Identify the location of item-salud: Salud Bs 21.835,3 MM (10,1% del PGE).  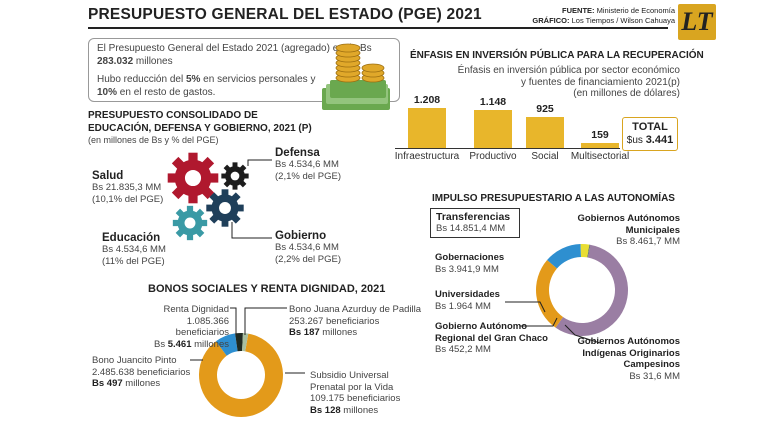
(128, 187).